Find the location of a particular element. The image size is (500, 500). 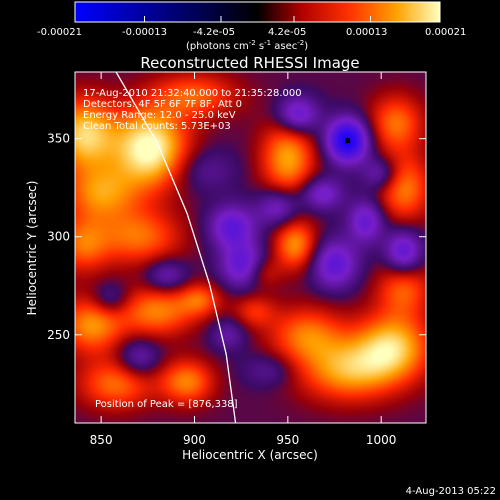

footer-timestamp: 4-Aug-2013 05:22 is located at coordinates (451, 491).